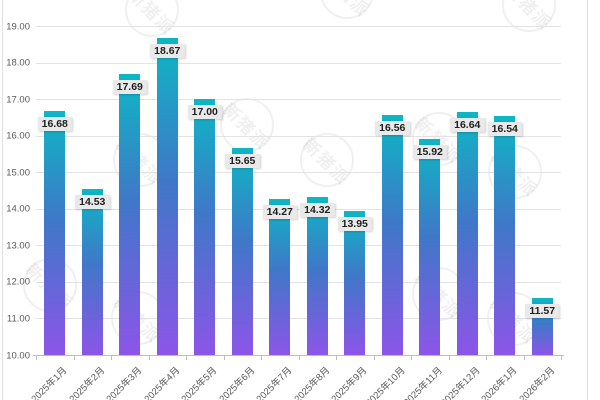 The width and height of the screenshot is (600, 400). What do you see at coordinates (423, 382) in the screenshot?
I see `x-axis-category-label: 2025年11月` at bounding box center [423, 382].